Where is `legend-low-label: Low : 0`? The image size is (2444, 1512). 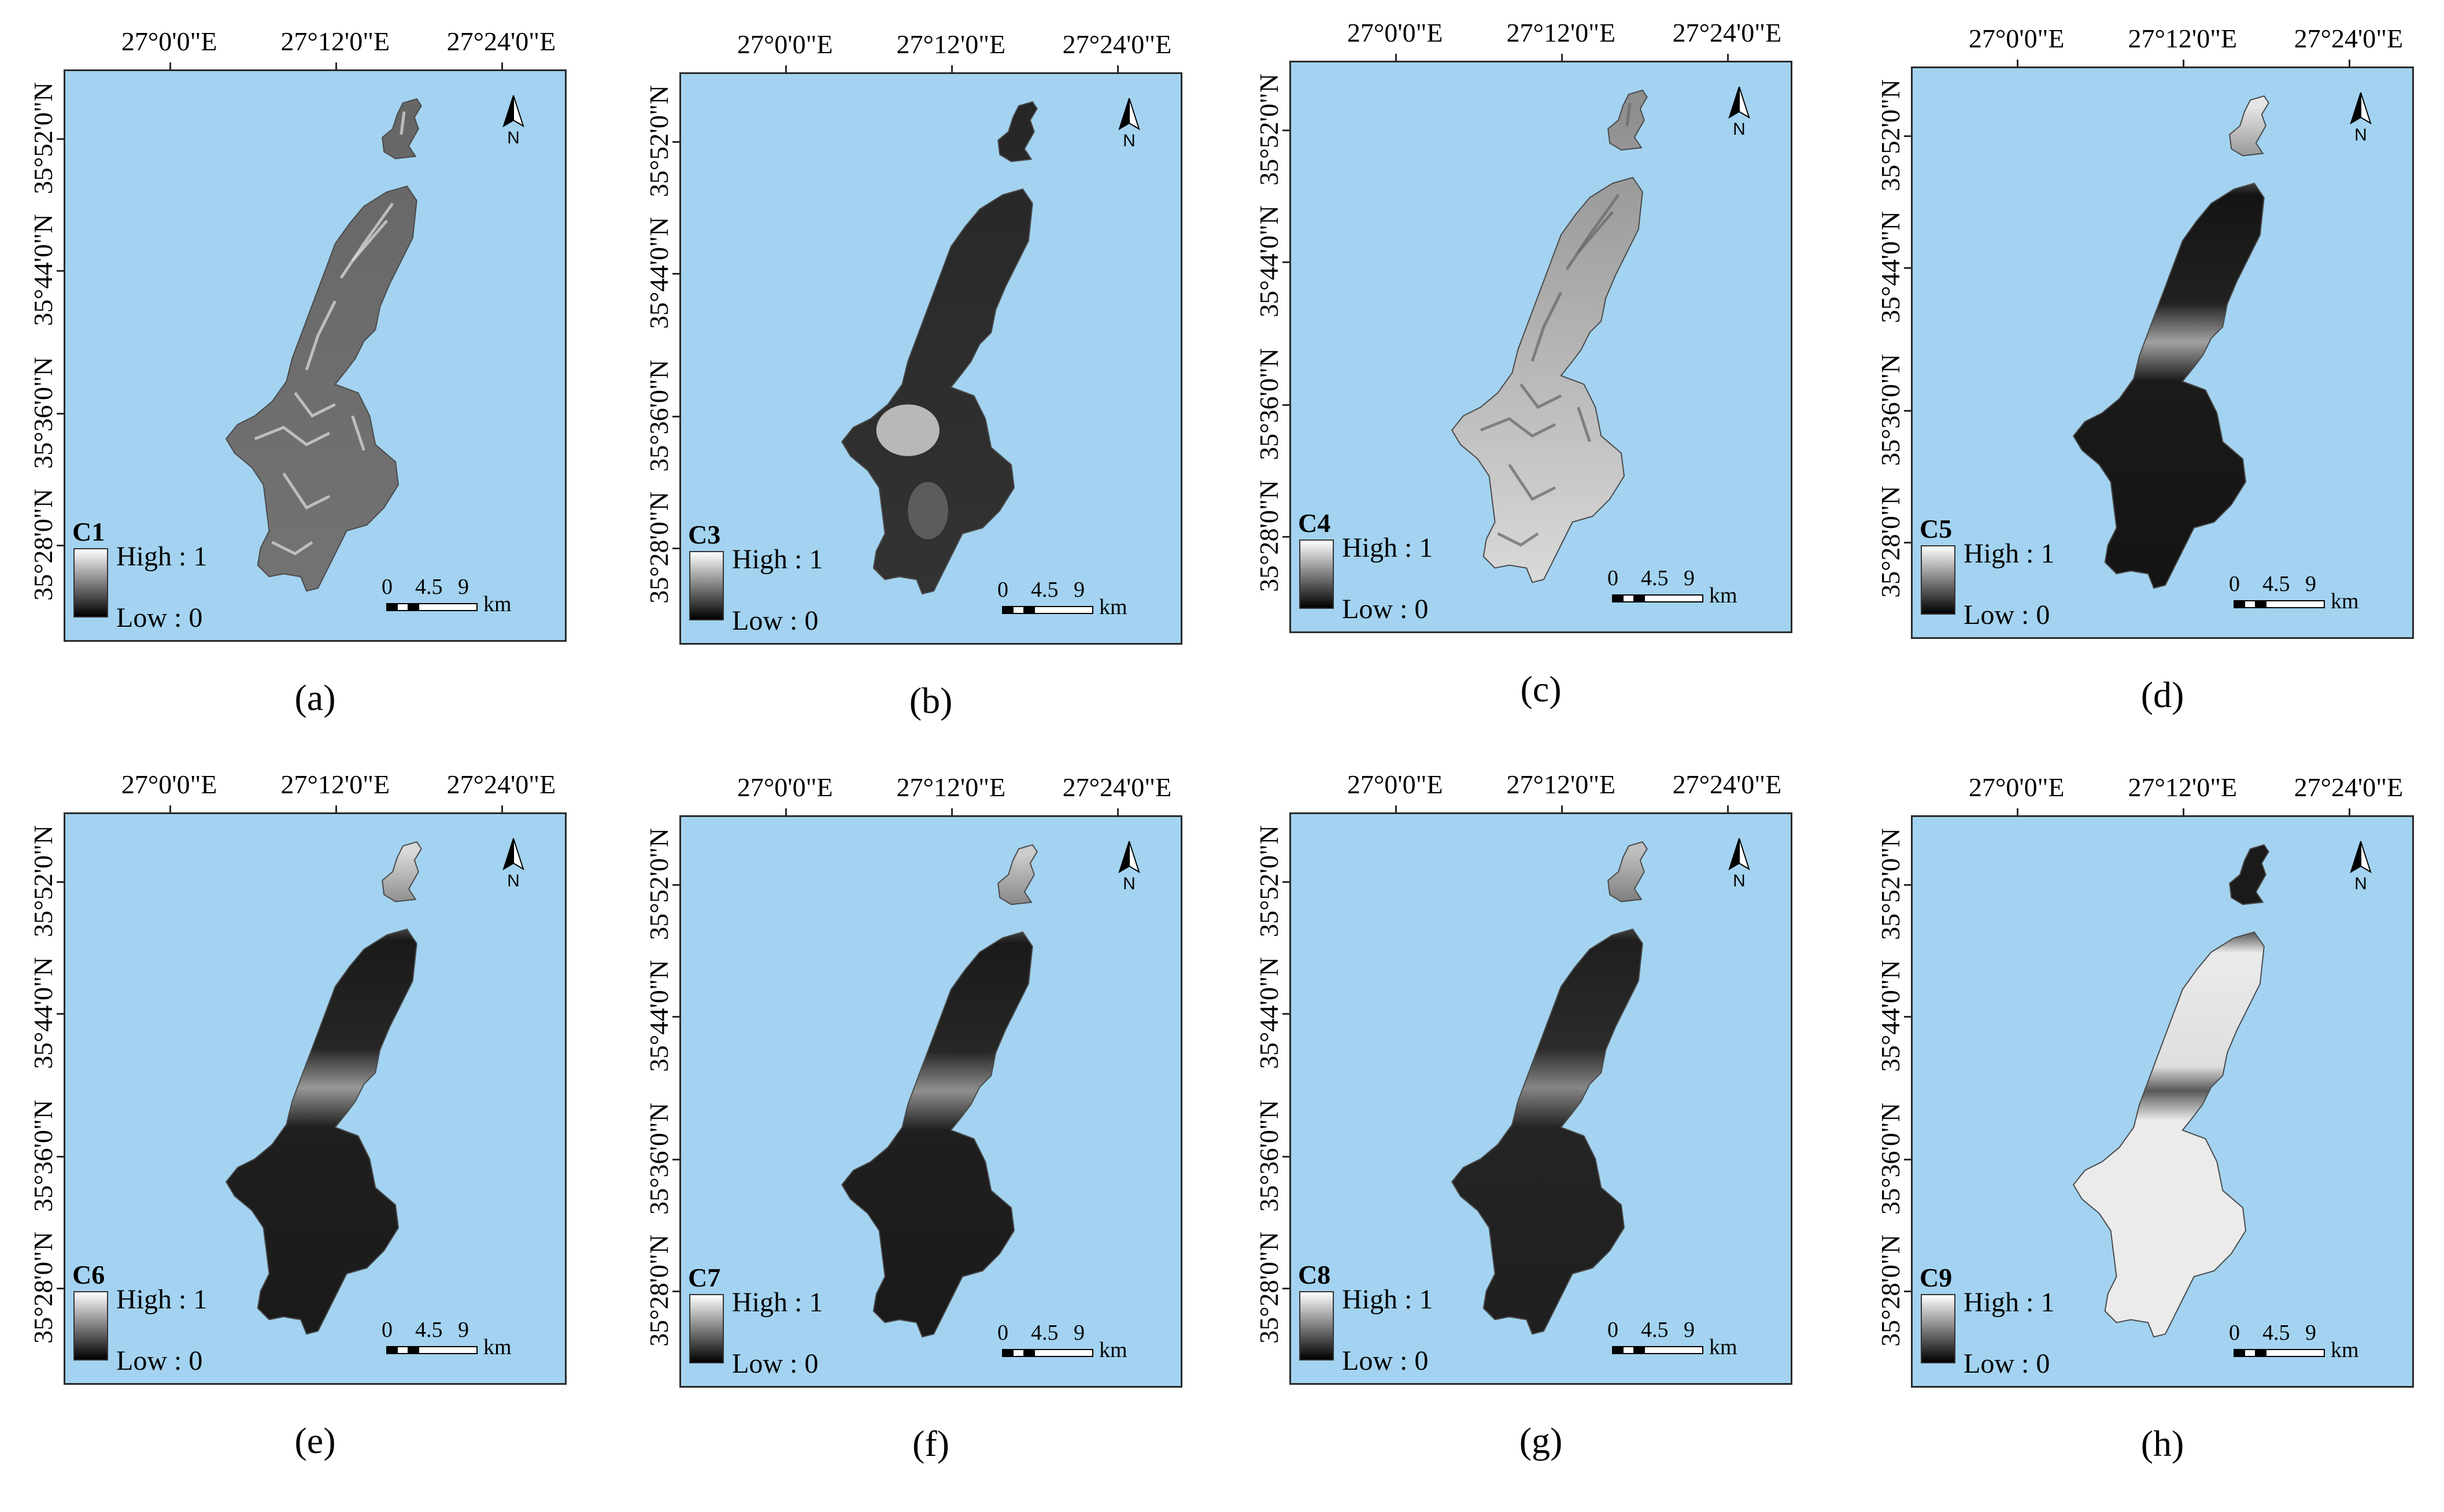
legend-low-label: Low : 0 is located at coordinates (775, 1363).